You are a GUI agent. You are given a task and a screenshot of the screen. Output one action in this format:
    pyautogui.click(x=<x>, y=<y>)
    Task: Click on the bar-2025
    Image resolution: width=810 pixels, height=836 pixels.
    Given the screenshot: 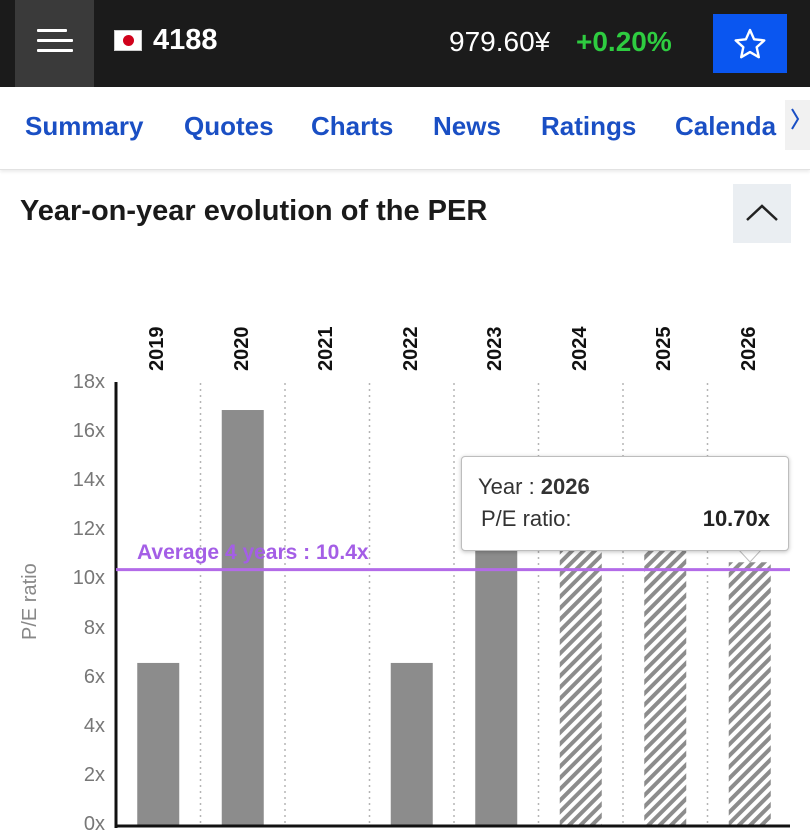 What is the action you would take?
    pyautogui.click(x=665, y=683)
    